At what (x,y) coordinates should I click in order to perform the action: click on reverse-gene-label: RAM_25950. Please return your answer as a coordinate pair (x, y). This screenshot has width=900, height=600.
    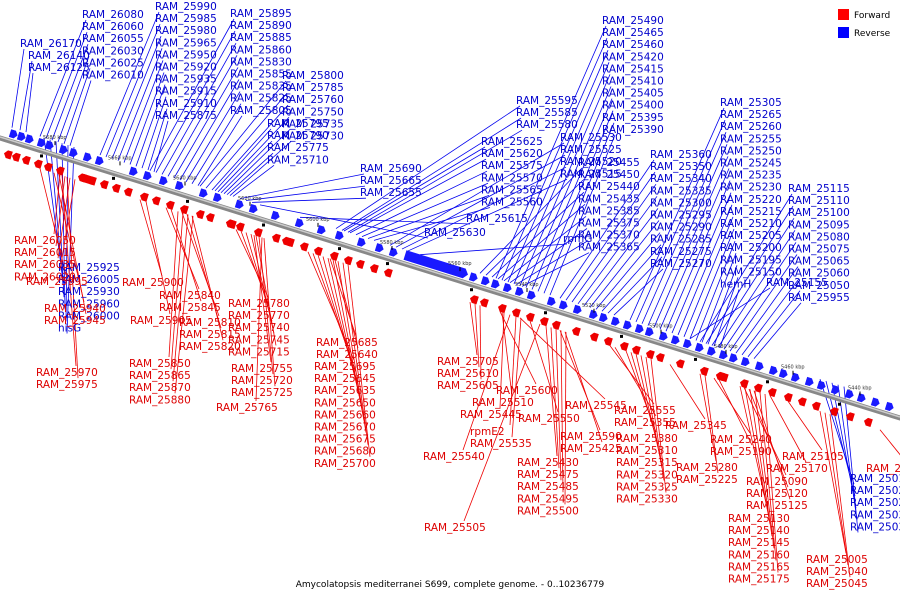
    Looking at the image, I should click on (186, 55).